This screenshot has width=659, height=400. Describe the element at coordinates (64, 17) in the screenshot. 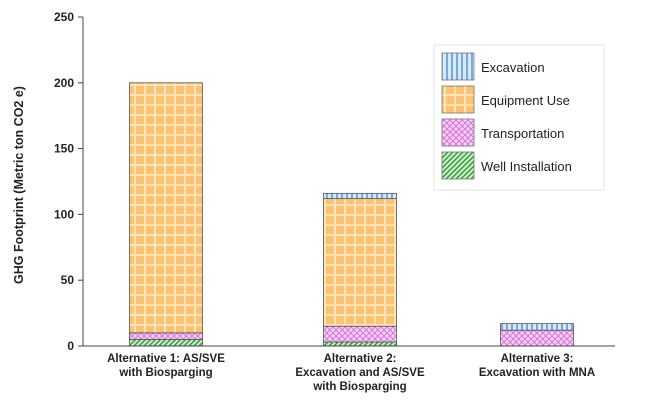

I see `y-tick-label: 250` at that location.